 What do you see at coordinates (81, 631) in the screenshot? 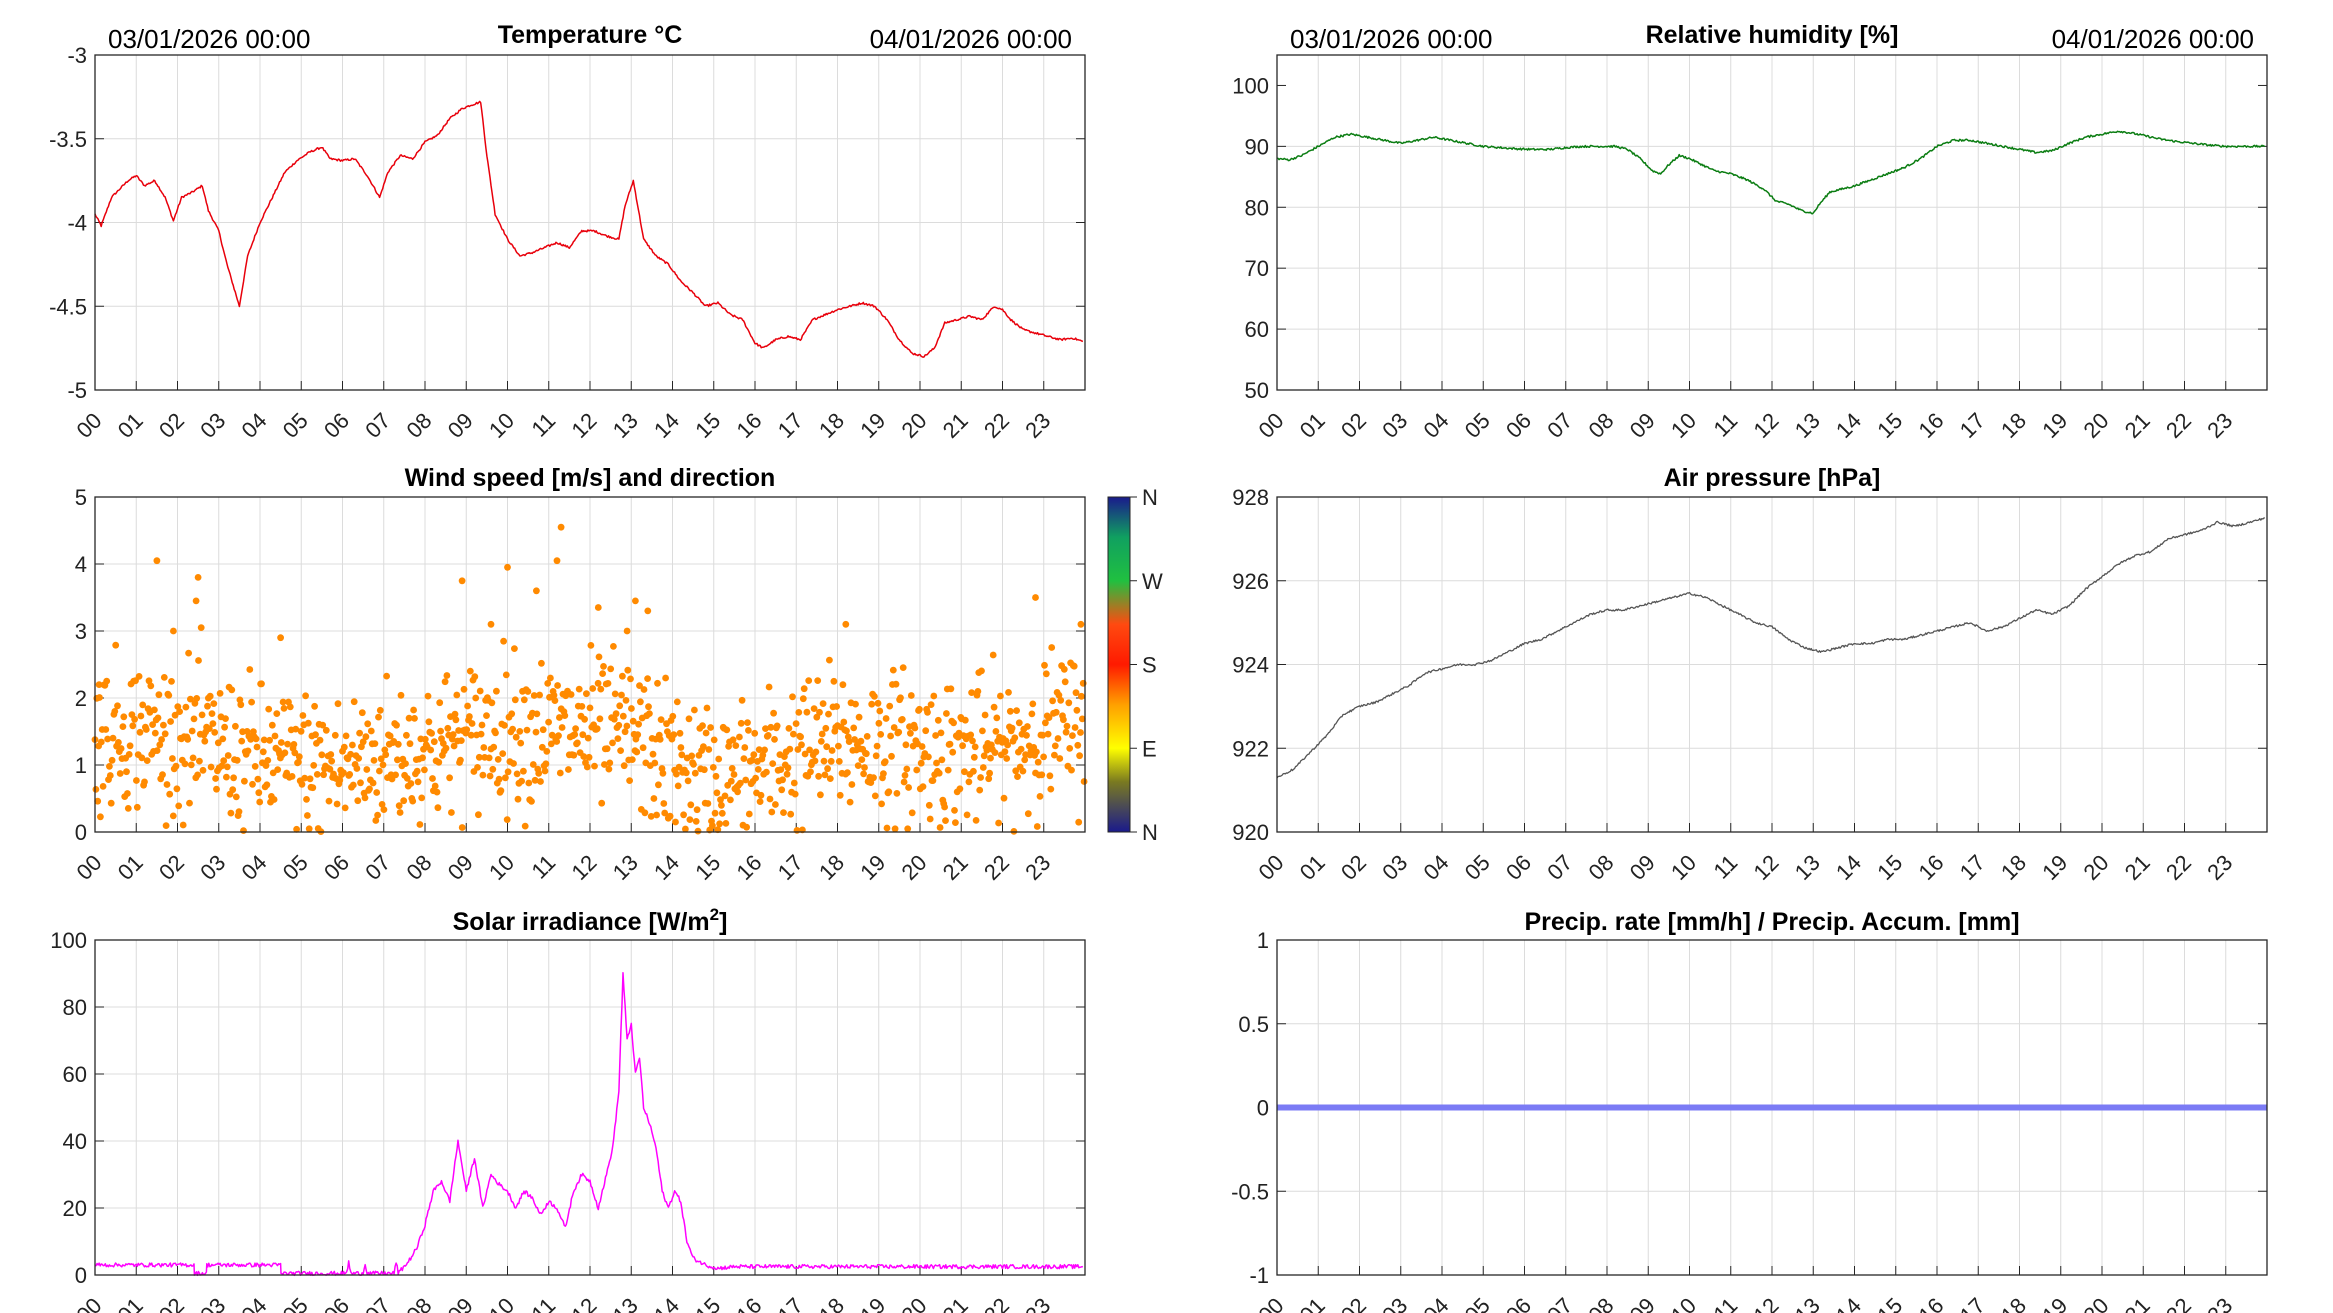
I see `wind-ytick-label: 3` at bounding box center [81, 631].